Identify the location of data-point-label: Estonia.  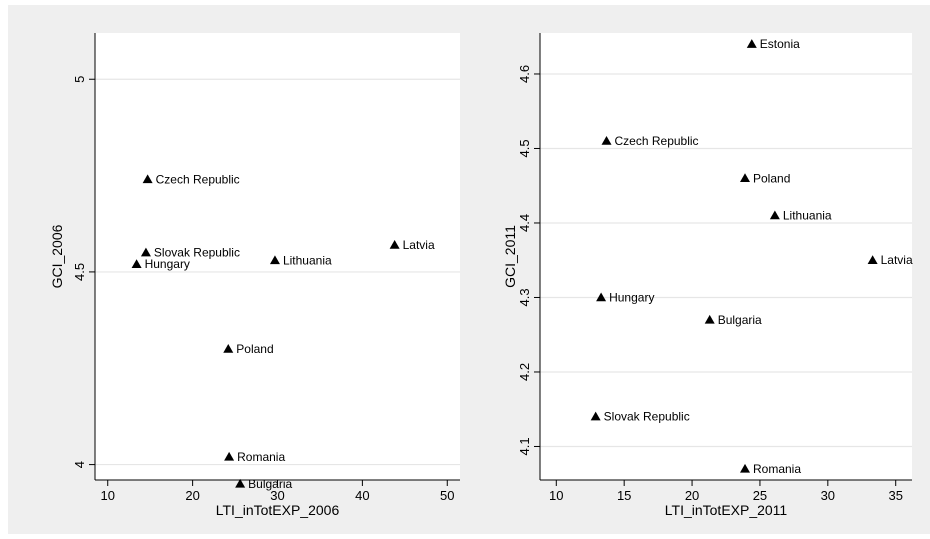
(780, 44).